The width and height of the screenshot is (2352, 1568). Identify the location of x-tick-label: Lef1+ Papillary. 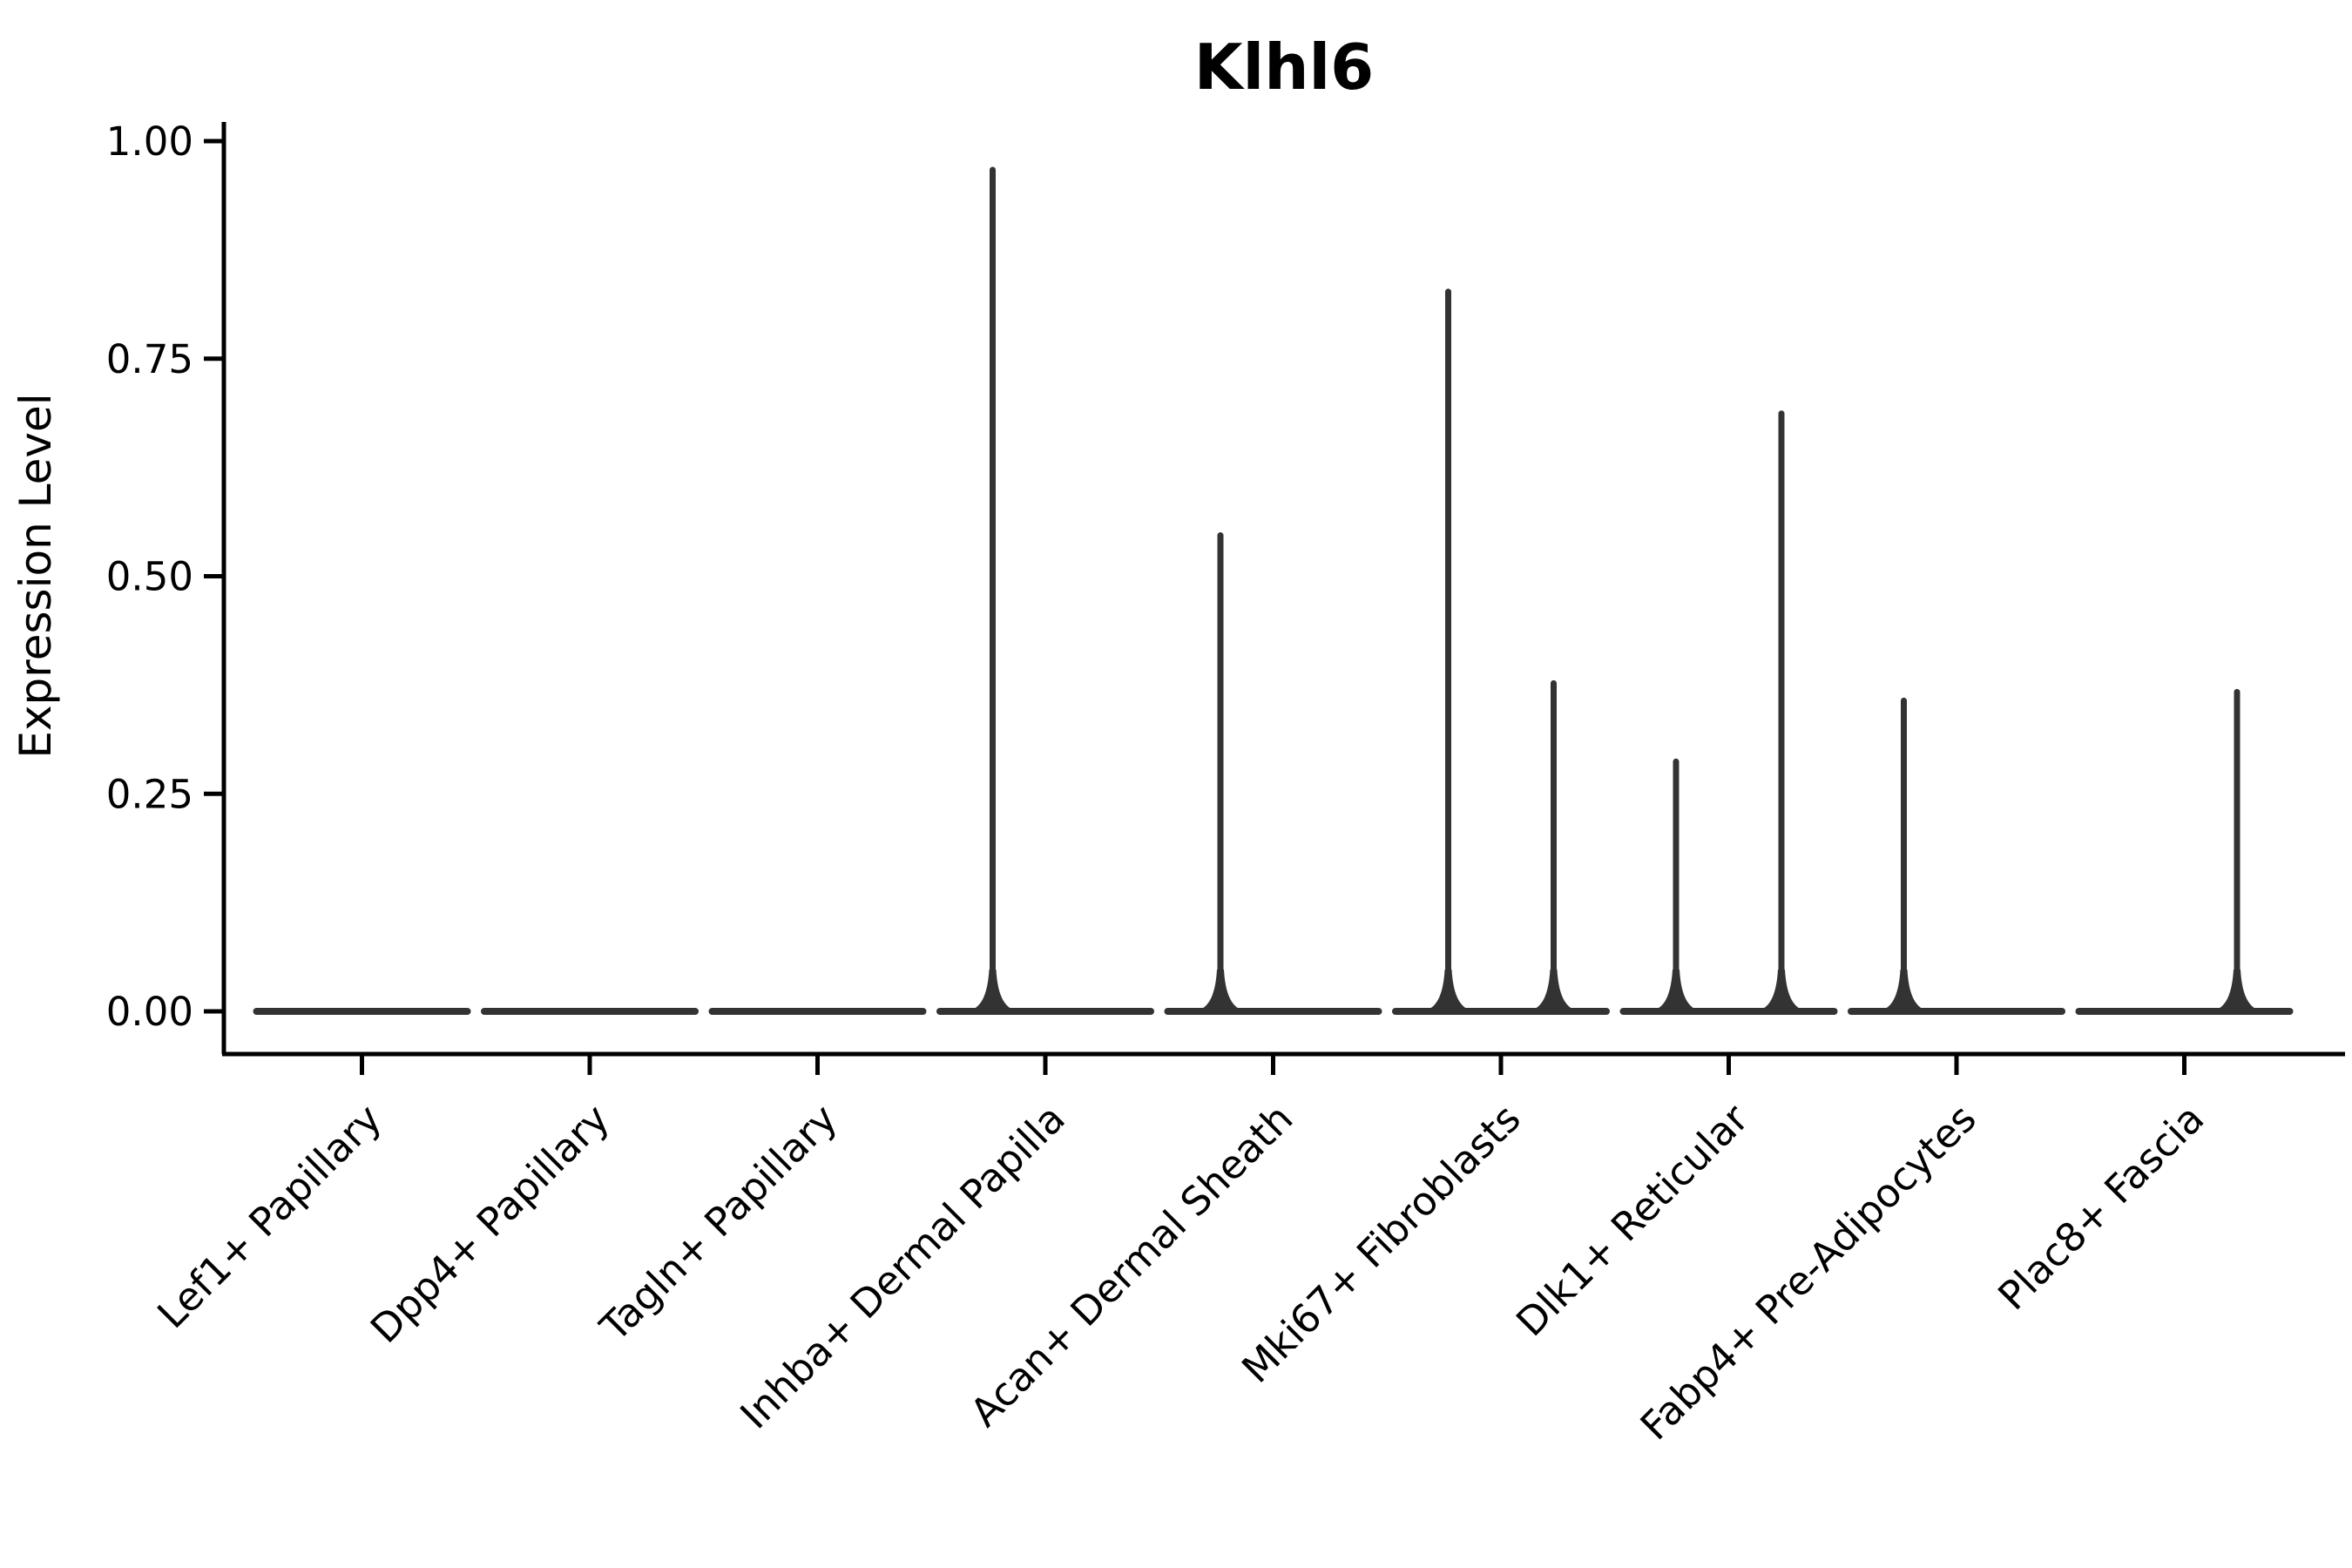
(269, 1216).